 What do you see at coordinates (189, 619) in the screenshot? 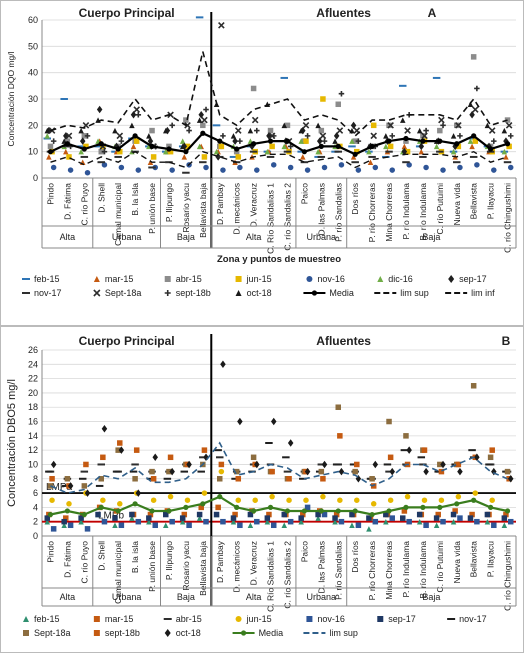
I see `legend-label: abr-15` at bounding box center [189, 619].